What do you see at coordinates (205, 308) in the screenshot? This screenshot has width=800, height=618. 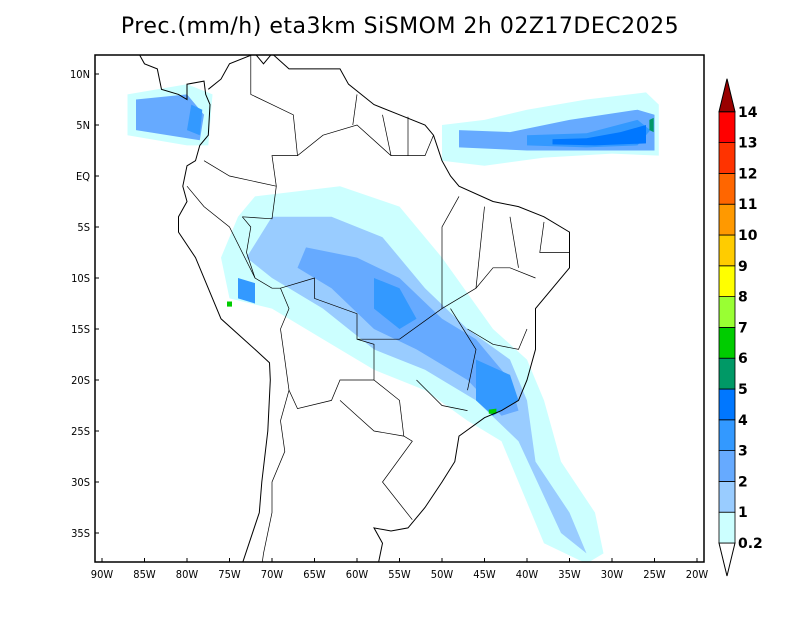 I see `west-coastline` at bounding box center [205, 308].